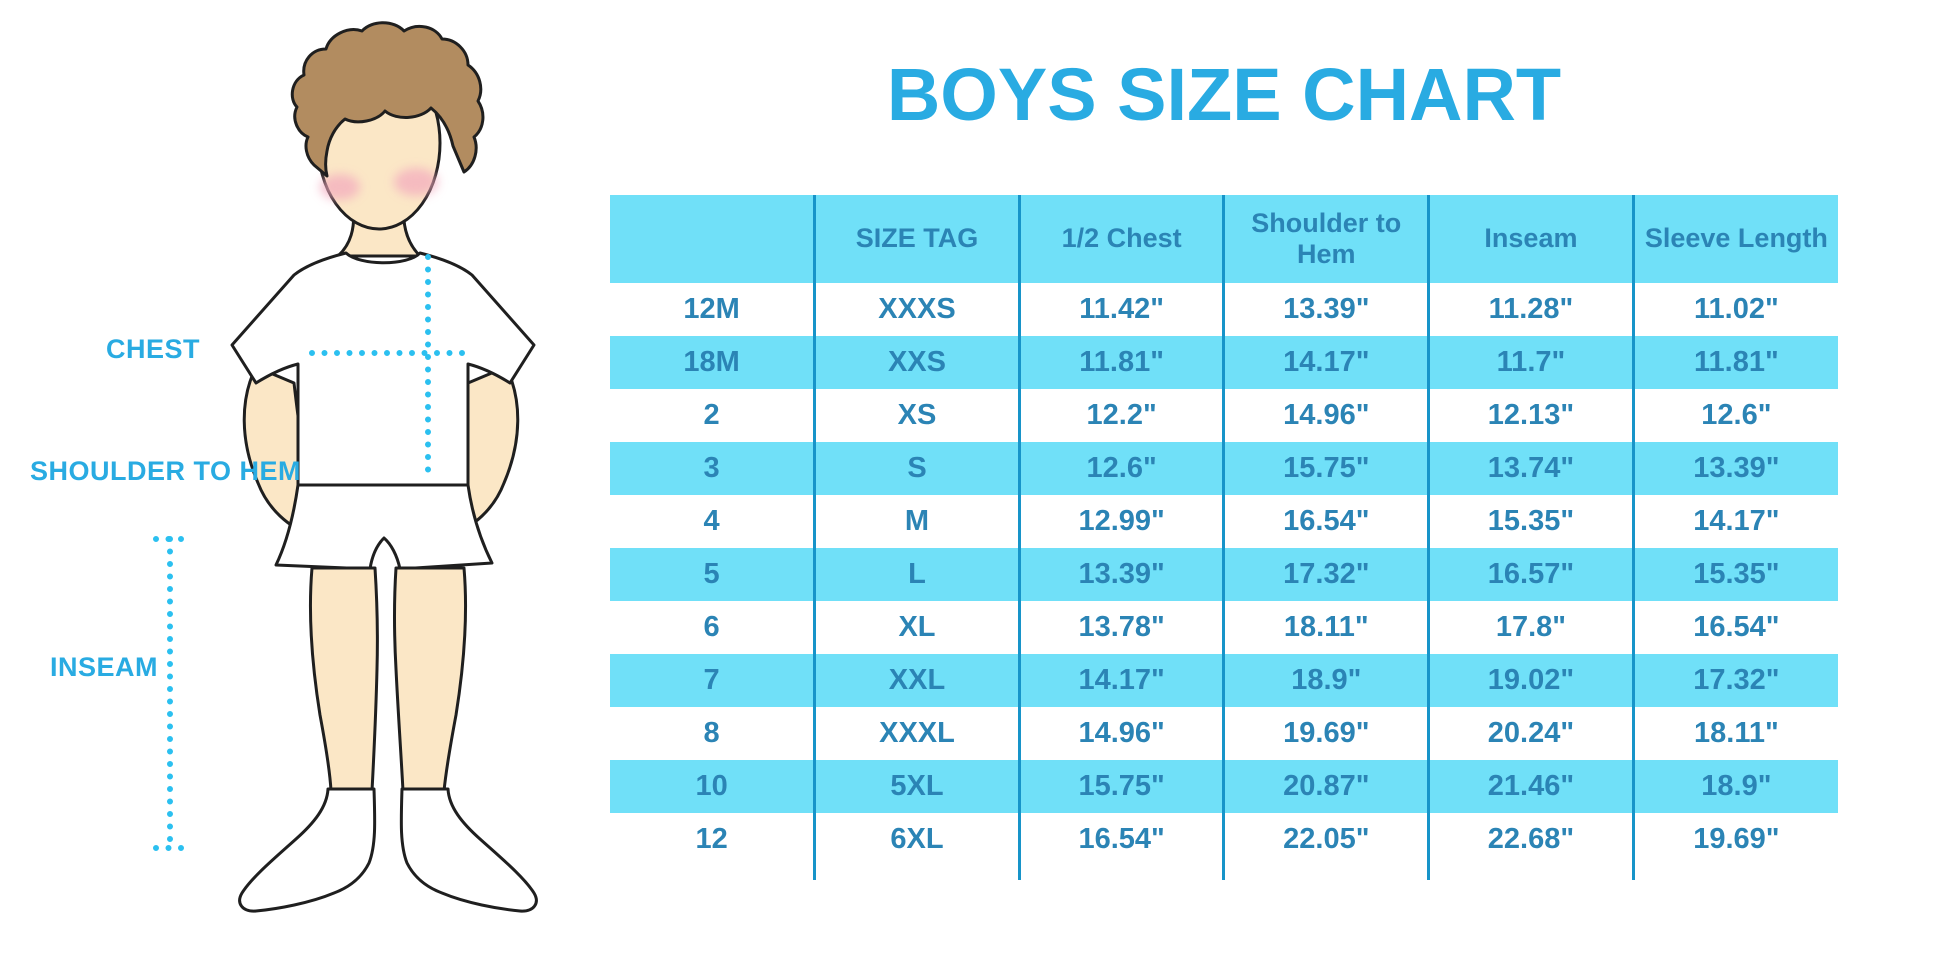 This screenshot has width=1946, height=973. I want to click on cell-value: 12.99", so click(1120, 521).